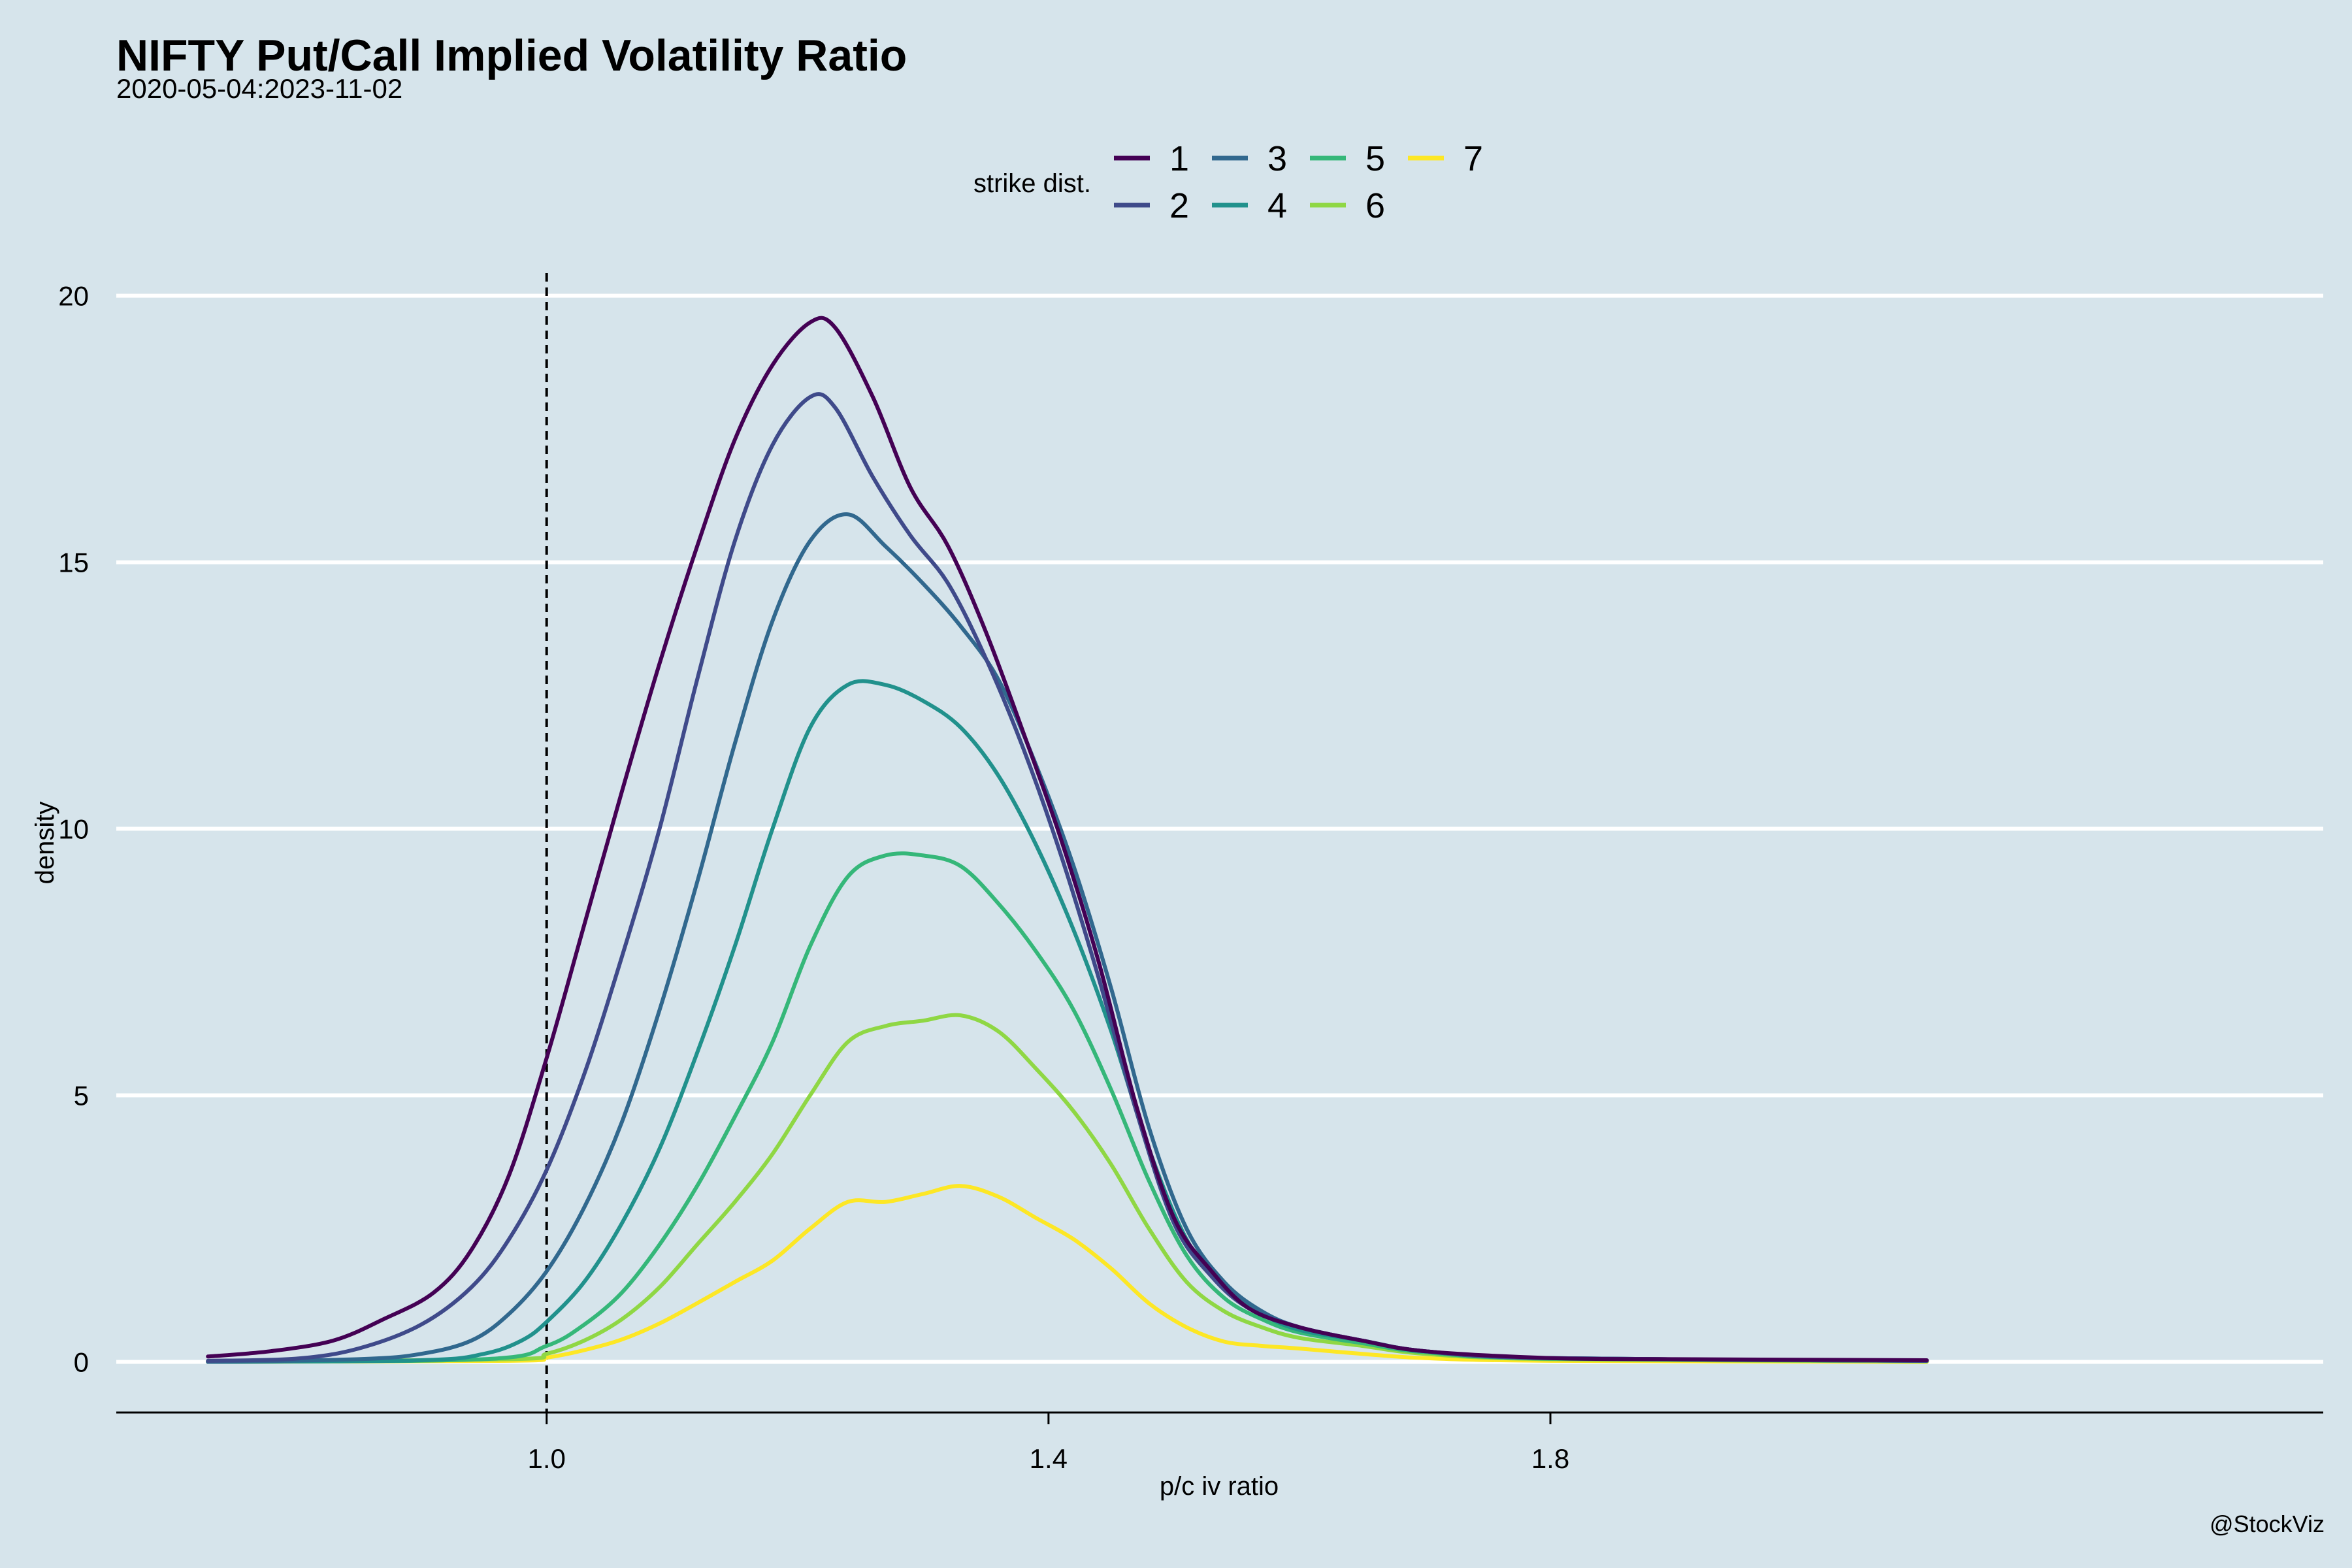 The image size is (2352, 1568). I want to click on y-tick-label: 5, so click(81, 1096).